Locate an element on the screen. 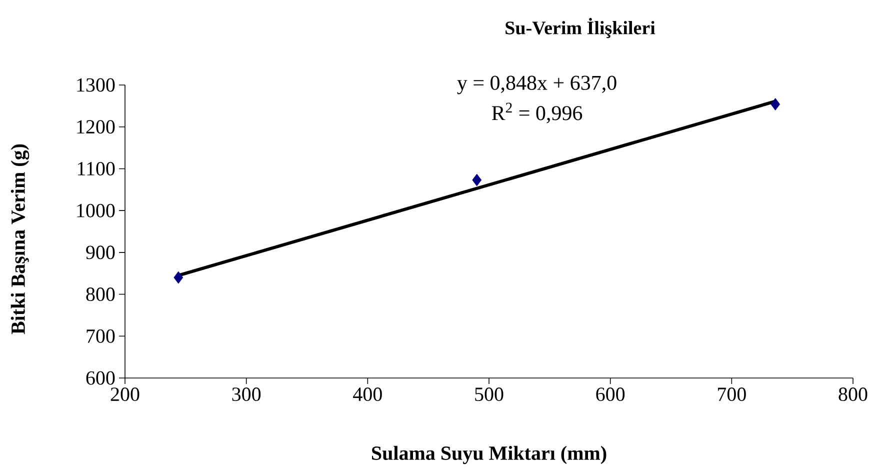 This screenshot has height=471, width=877. x-tick-label: 400 is located at coordinates (367, 395).